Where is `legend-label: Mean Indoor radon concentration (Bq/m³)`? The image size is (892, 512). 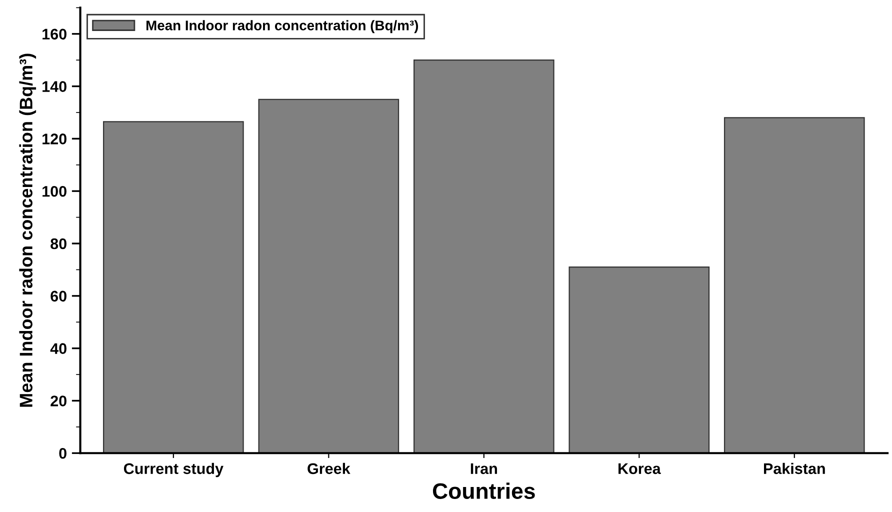 legend-label: Mean Indoor radon concentration (Bq/m³) is located at coordinates (282, 27).